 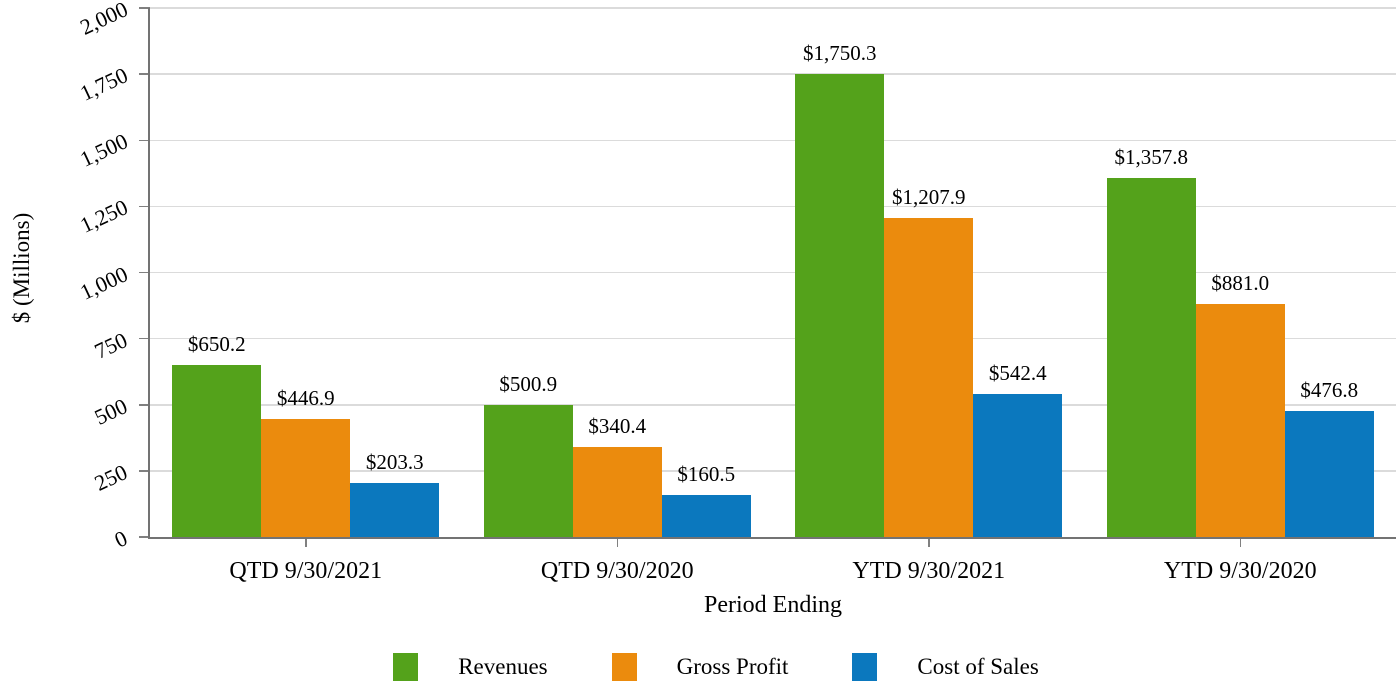 What do you see at coordinates (706, 499) in the screenshot?
I see `bar-cost-of-sales: $160.5` at bounding box center [706, 499].